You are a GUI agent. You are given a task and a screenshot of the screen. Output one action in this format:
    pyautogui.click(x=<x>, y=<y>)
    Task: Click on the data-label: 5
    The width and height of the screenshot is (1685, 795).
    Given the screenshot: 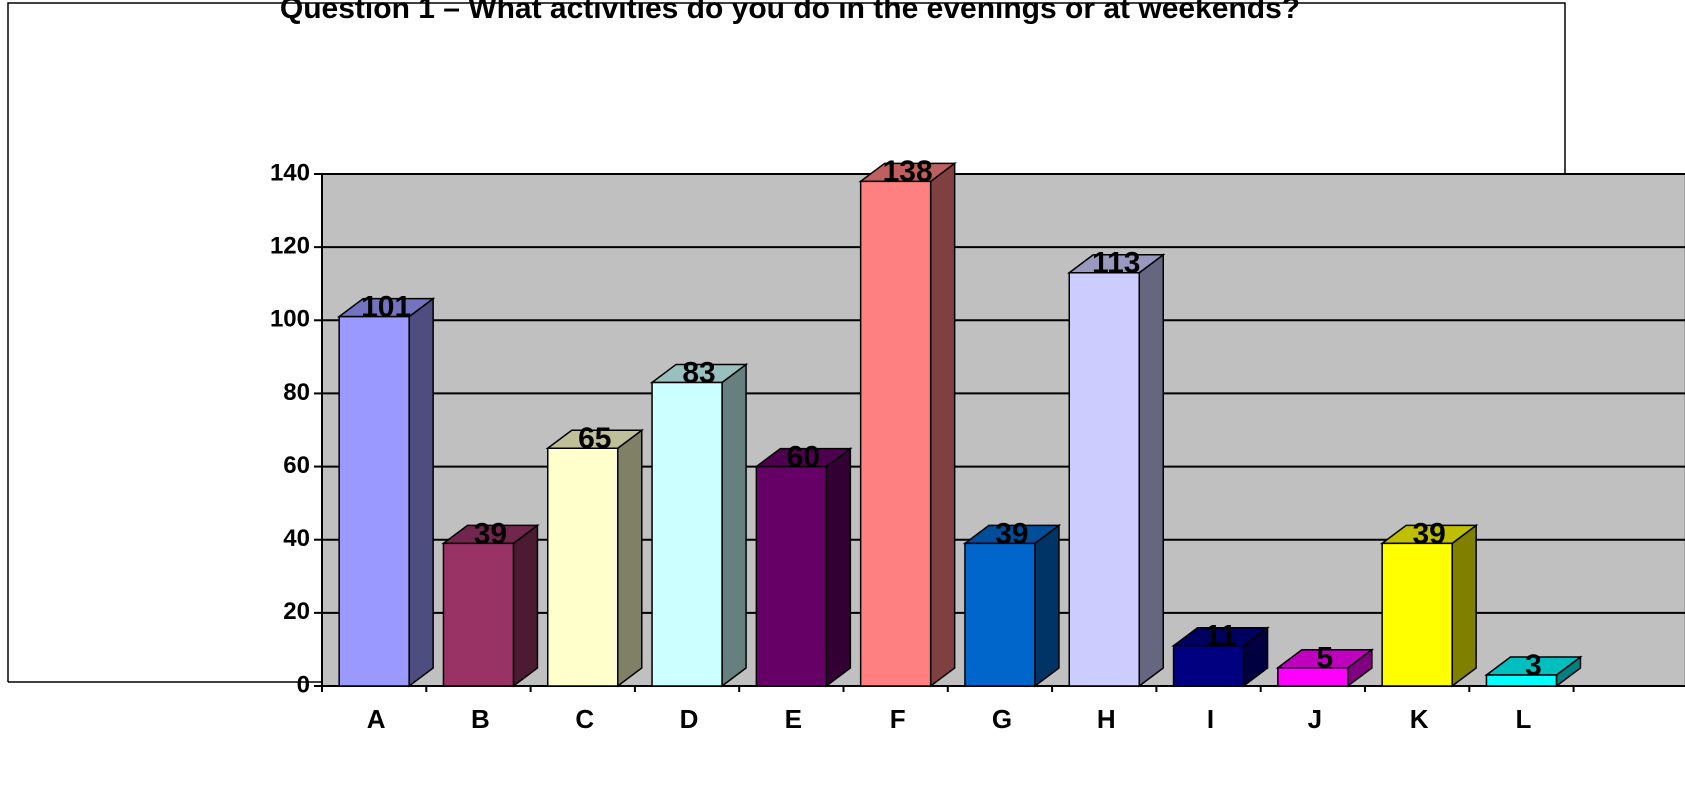 What is the action you would take?
    pyautogui.click(x=1325, y=658)
    